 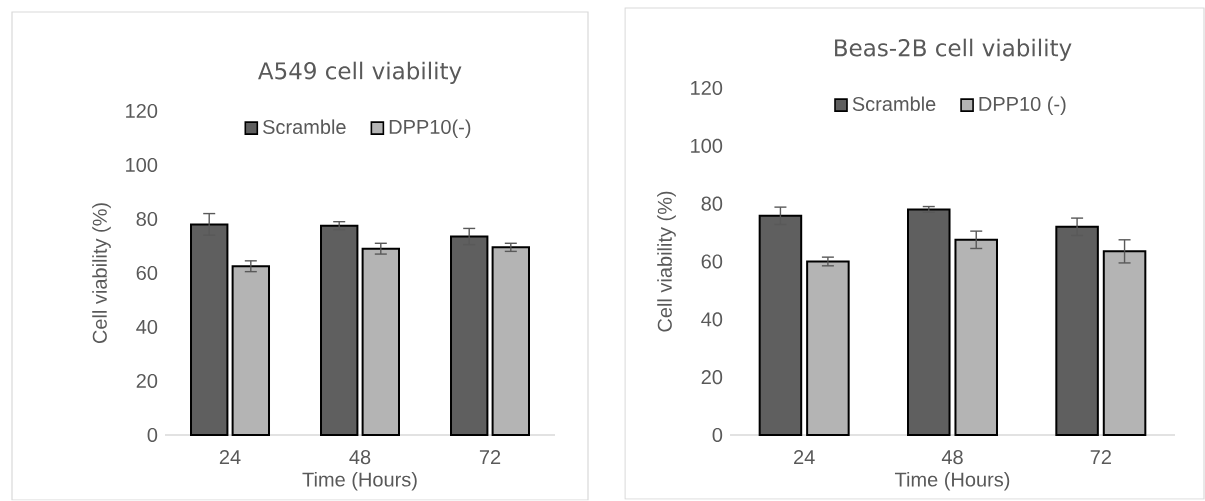 What do you see at coordinates (953, 50) in the screenshot?
I see `chart-title: Beas-2B cell viability` at bounding box center [953, 50].